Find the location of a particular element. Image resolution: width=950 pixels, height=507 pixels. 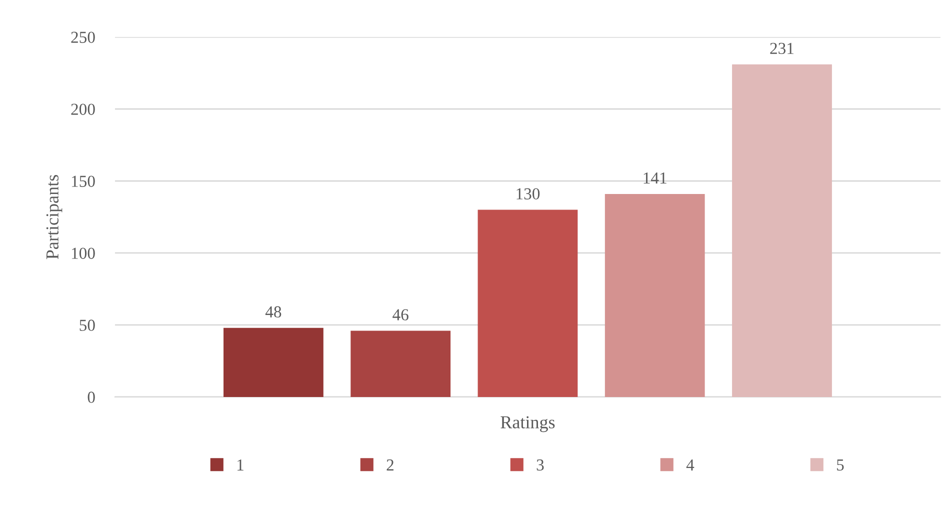

data-label: 48 is located at coordinates (273, 312).